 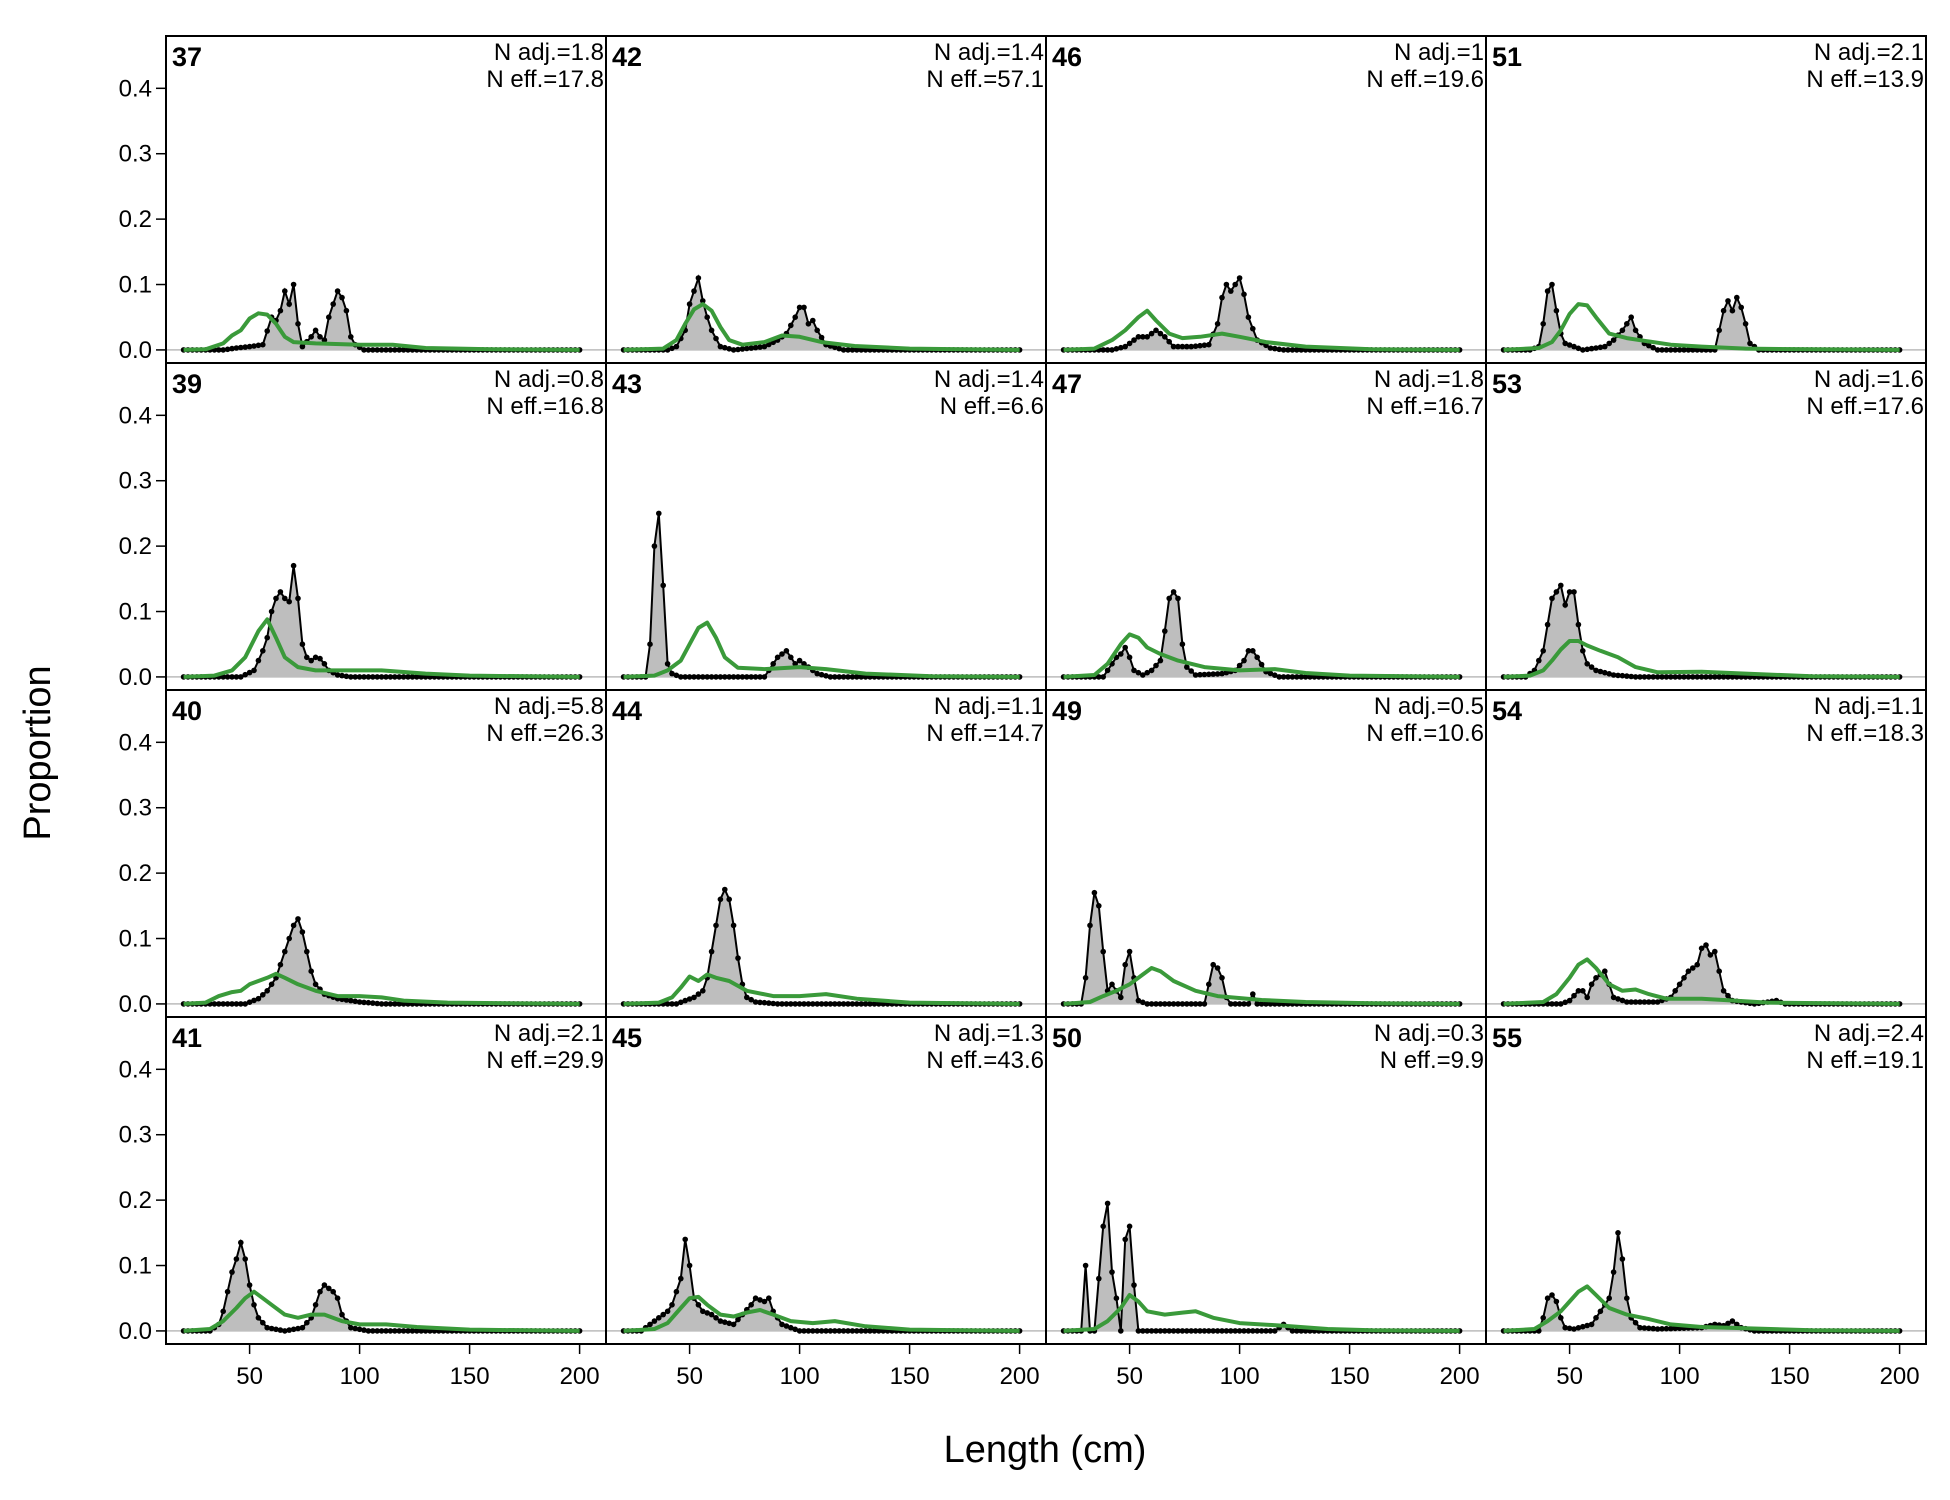 I want to click on panel-47: 47 N adj.=1.8N eff.=16.7, so click(x=1266, y=526).